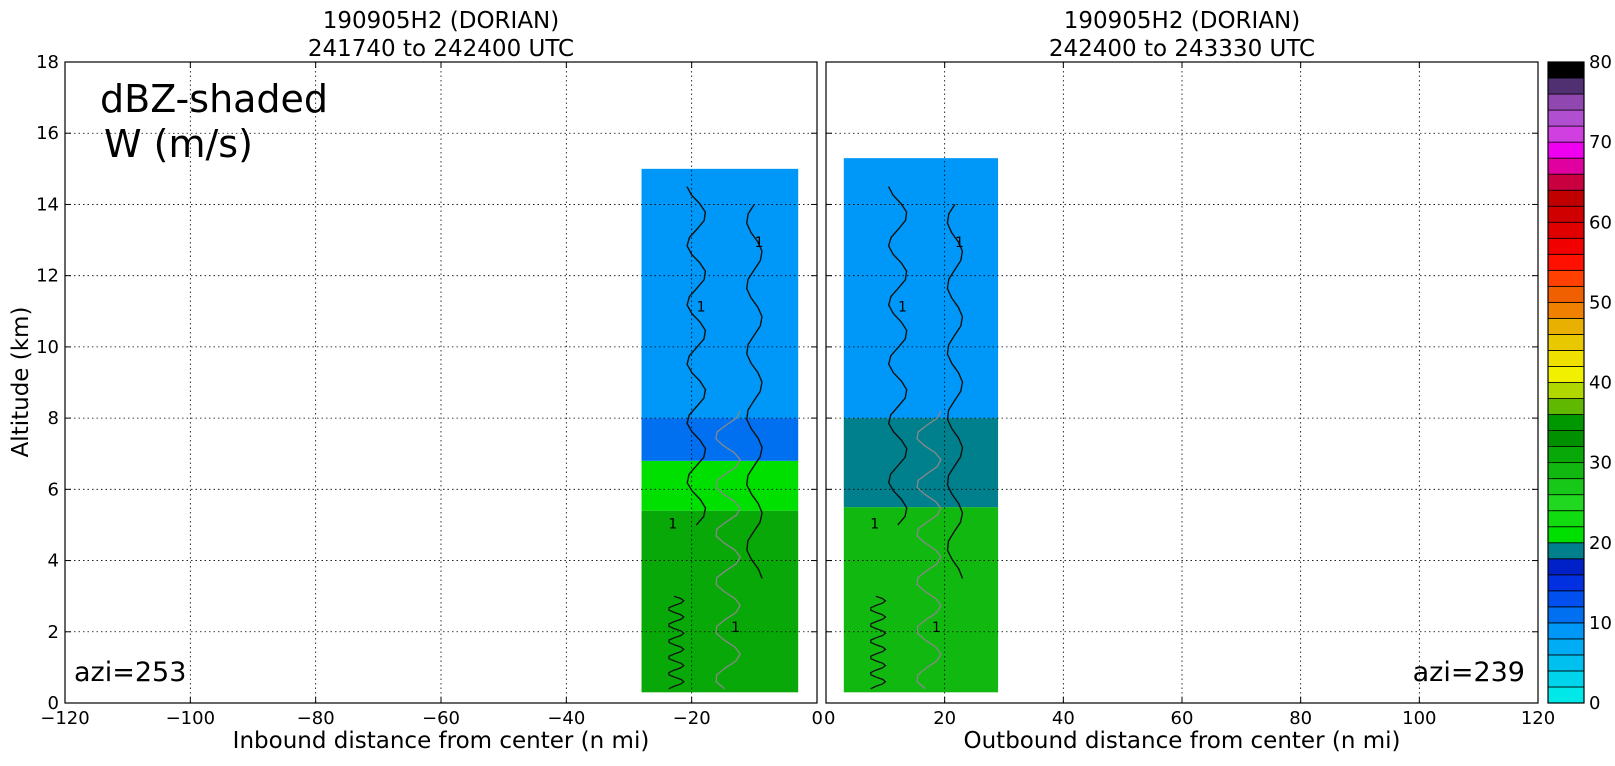  I want to click on y-tick-label: 0, so click(53, 703).